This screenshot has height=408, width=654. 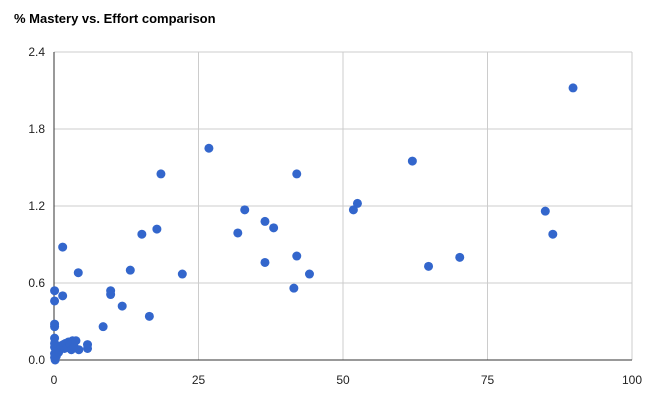 I want to click on x-tick-label: 100, so click(x=632, y=380).